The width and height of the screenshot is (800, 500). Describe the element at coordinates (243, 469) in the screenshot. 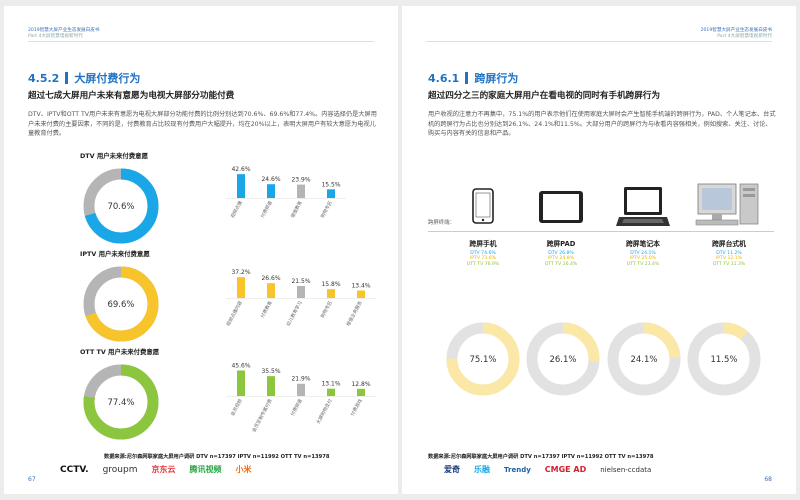

I see `logo-xiaomi: 小米` at that location.